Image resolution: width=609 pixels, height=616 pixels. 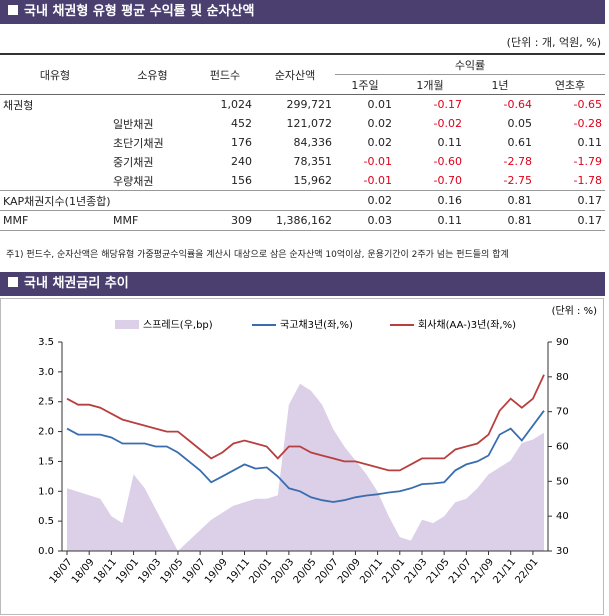 What do you see at coordinates (55, 75) in the screenshot?
I see `header-cell: 대유형` at bounding box center [55, 75].